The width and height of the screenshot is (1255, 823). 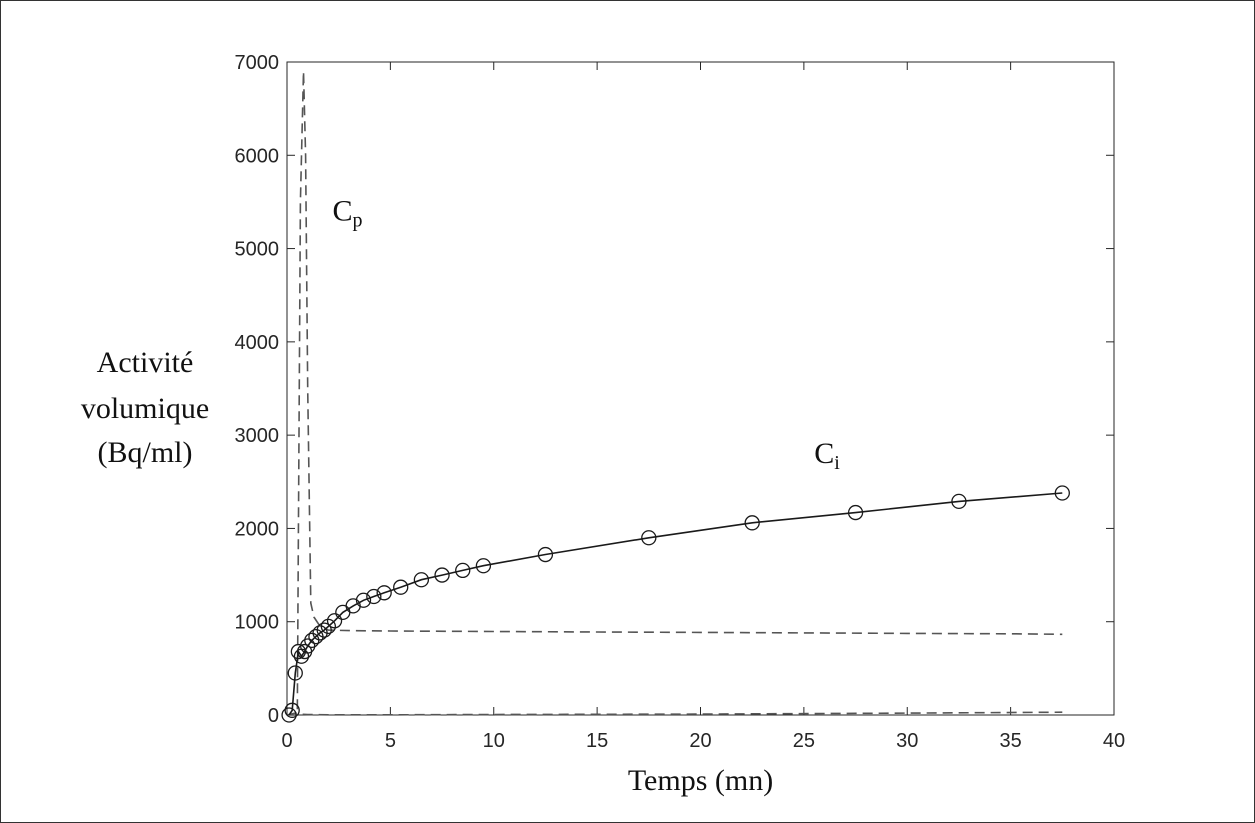 What do you see at coordinates (257, 63) in the screenshot?
I see `y-tick-label-7: 7000` at bounding box center [257, 63].